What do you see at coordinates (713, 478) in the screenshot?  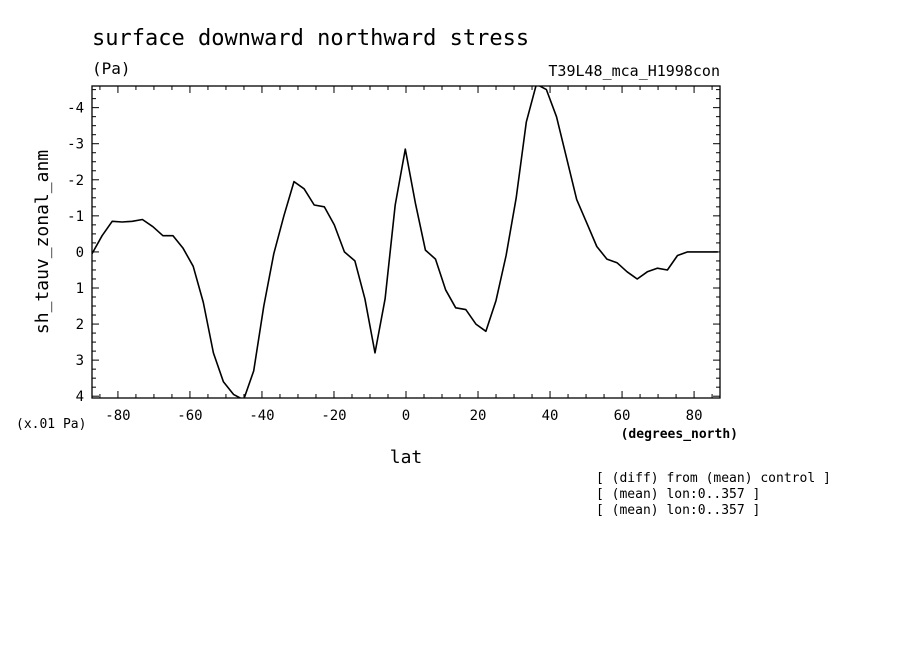 I see `note-line-1: [ (diff) from (mean) control ]` at bounding box center [713, 478].